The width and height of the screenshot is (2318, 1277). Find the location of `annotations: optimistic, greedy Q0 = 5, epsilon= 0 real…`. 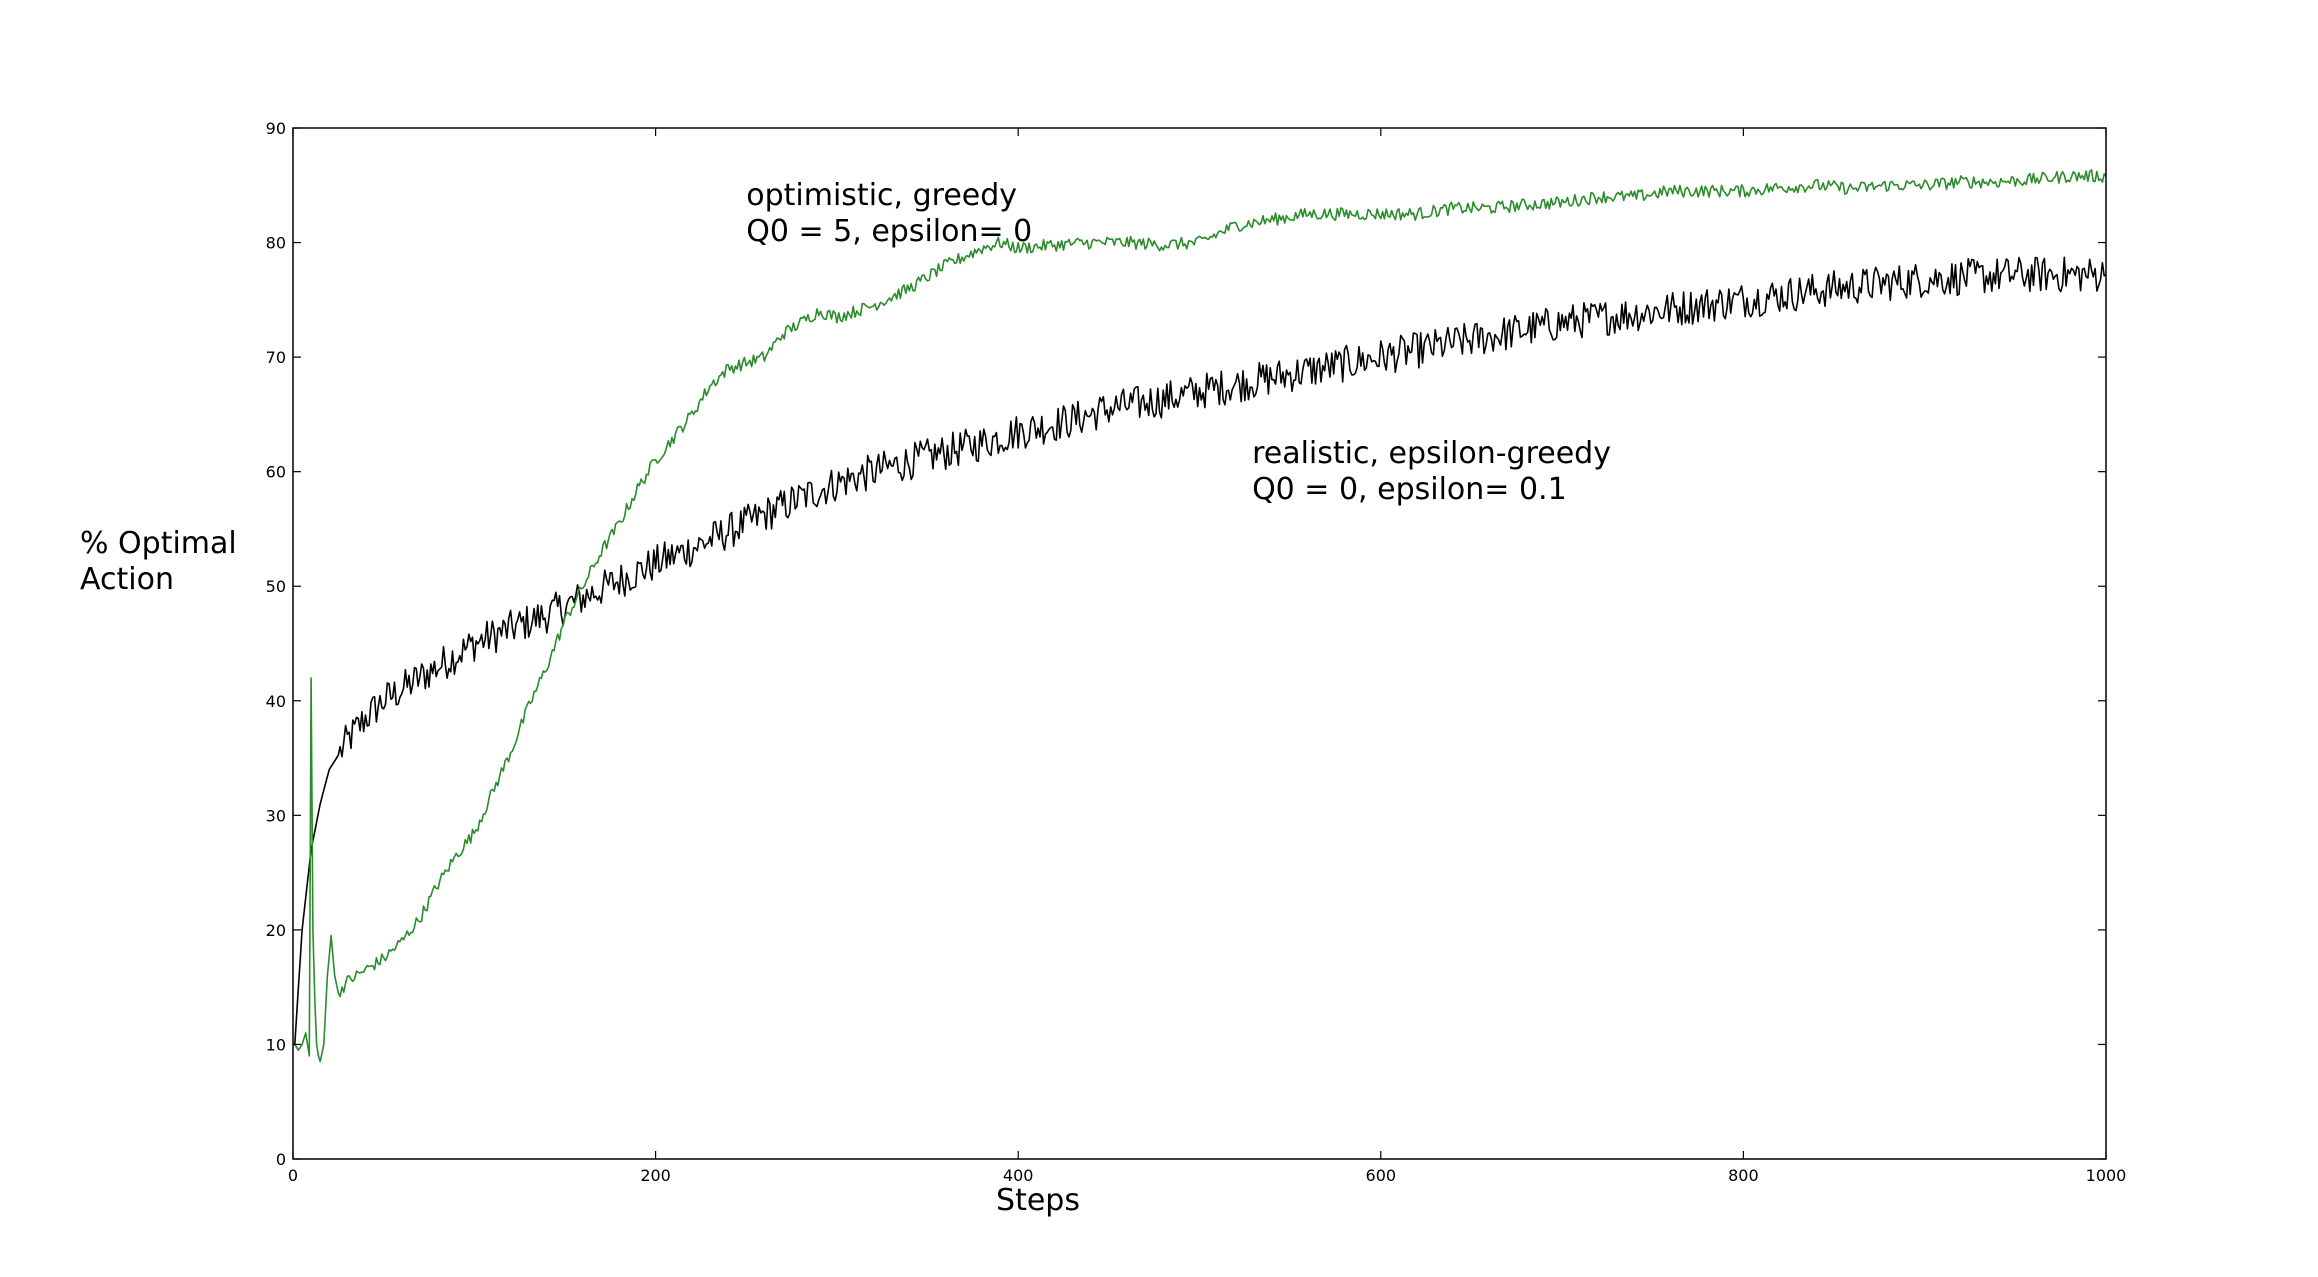

annotations: optimistic, greedy Q0 = 5, epsilon= 0 real… is located at coordinates (1178, 342).